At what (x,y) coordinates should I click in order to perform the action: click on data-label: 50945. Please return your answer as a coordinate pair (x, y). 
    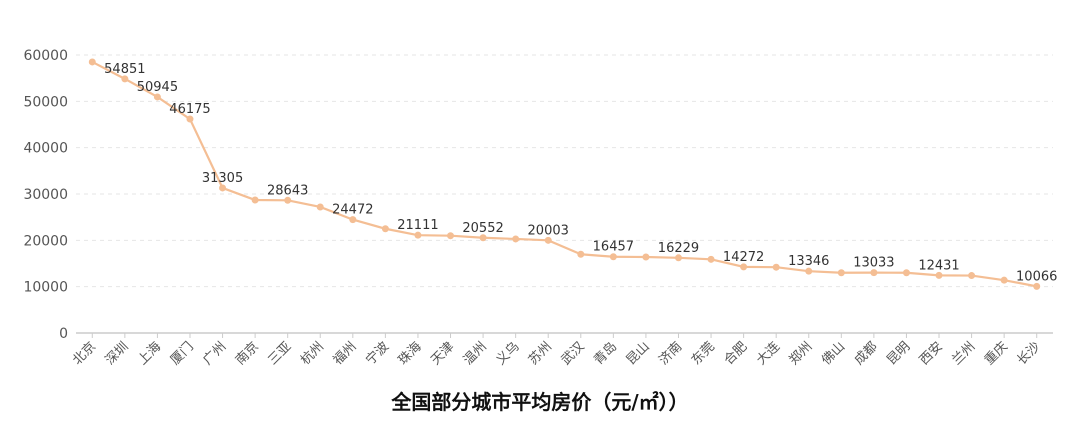
    Looking at the image, I should click on (157, 87).